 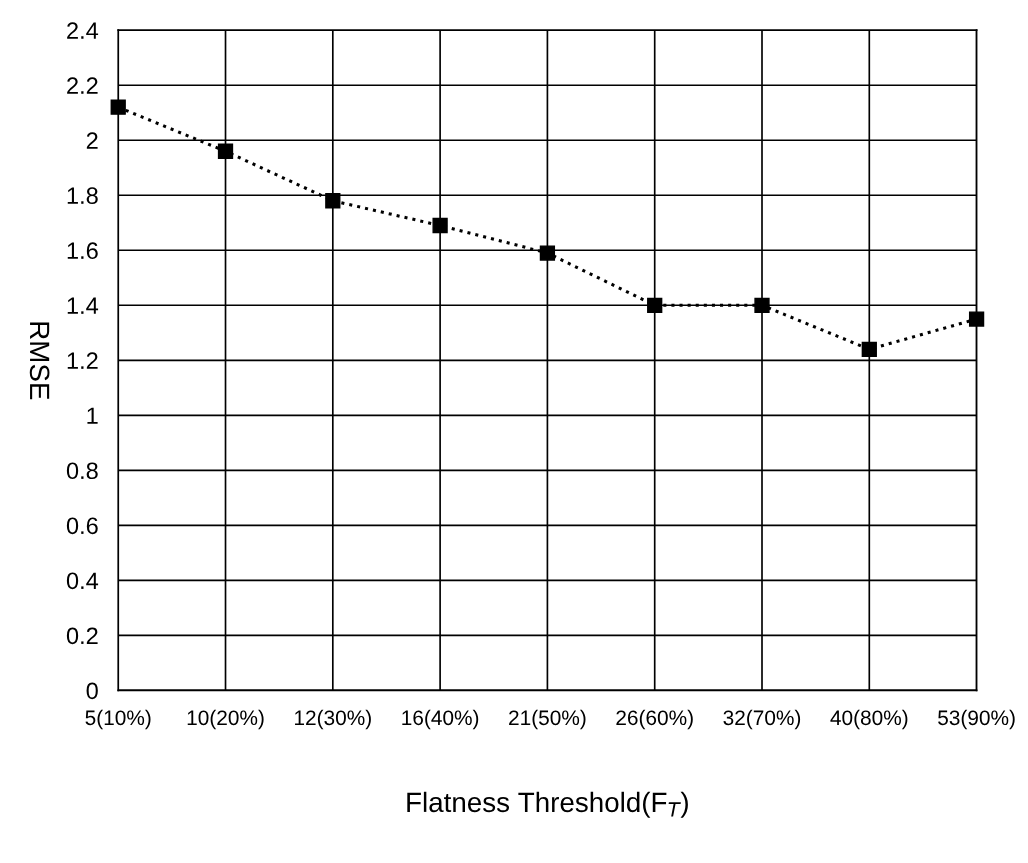 I want to click on x-tick-label: 40(80%), so click(x=869, y=719).